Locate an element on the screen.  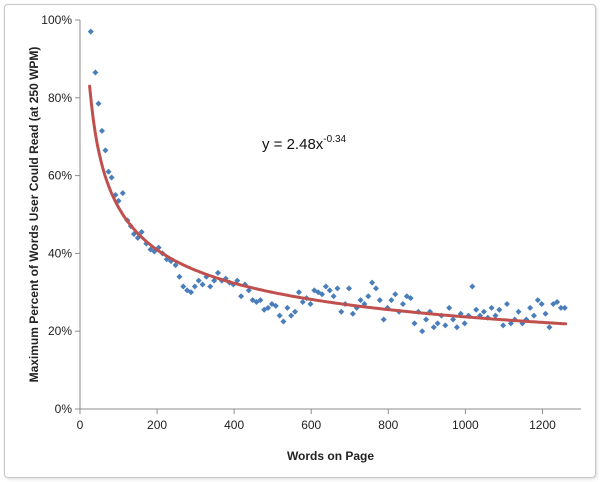
x-tick-label: 200 is located at coordinates (157, 425).